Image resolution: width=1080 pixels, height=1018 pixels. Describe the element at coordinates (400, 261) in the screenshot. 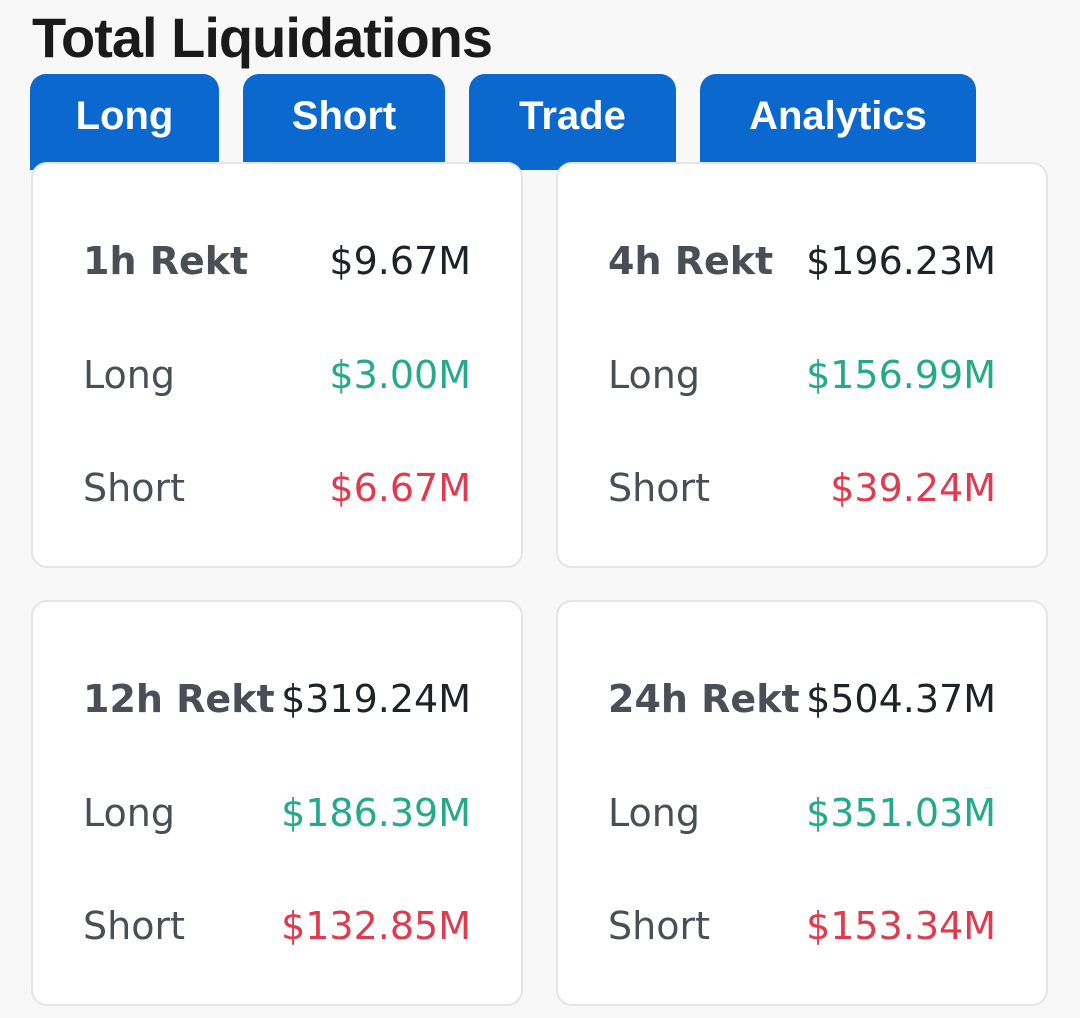

I see `rekt-value: $9.67M` at that location.